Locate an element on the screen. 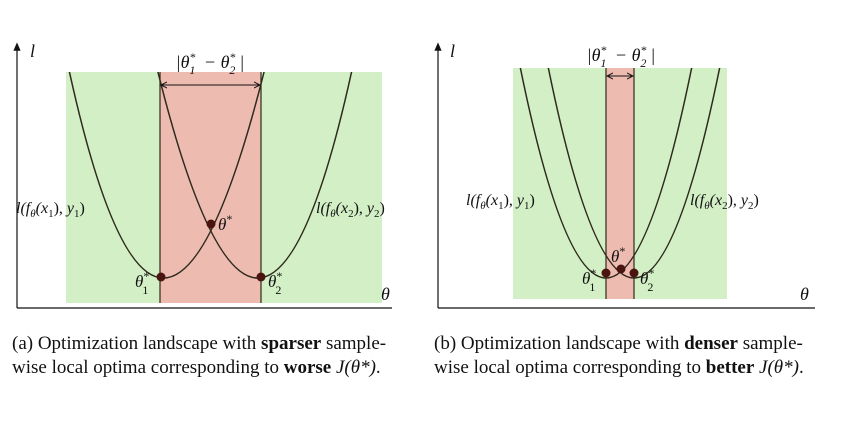 This screenshot has width=852, height=434. caption-bold: denser is located at coordinates (711, 343).